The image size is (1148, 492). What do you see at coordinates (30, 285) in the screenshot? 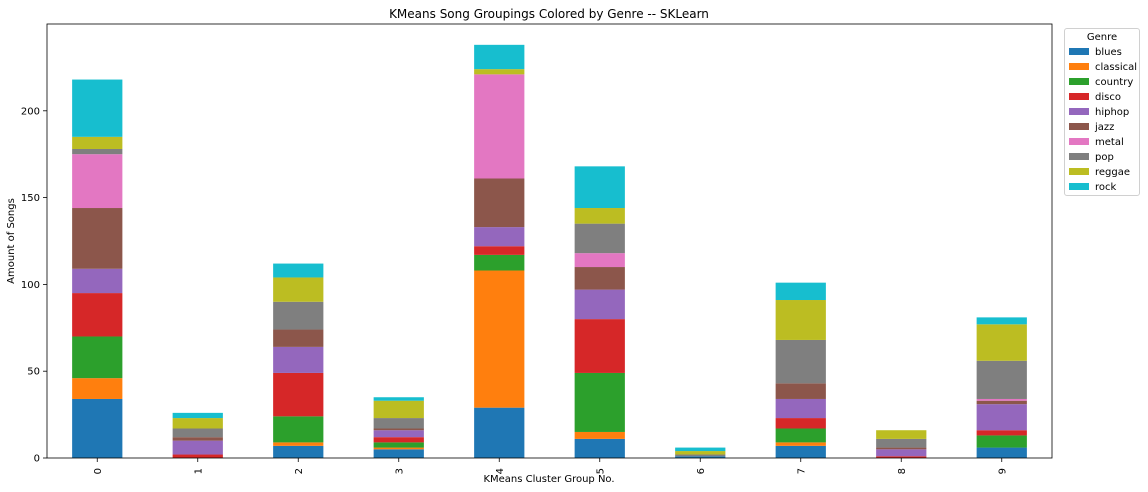
I see `y-tick-label: 100` at bounding box center [30, 285].